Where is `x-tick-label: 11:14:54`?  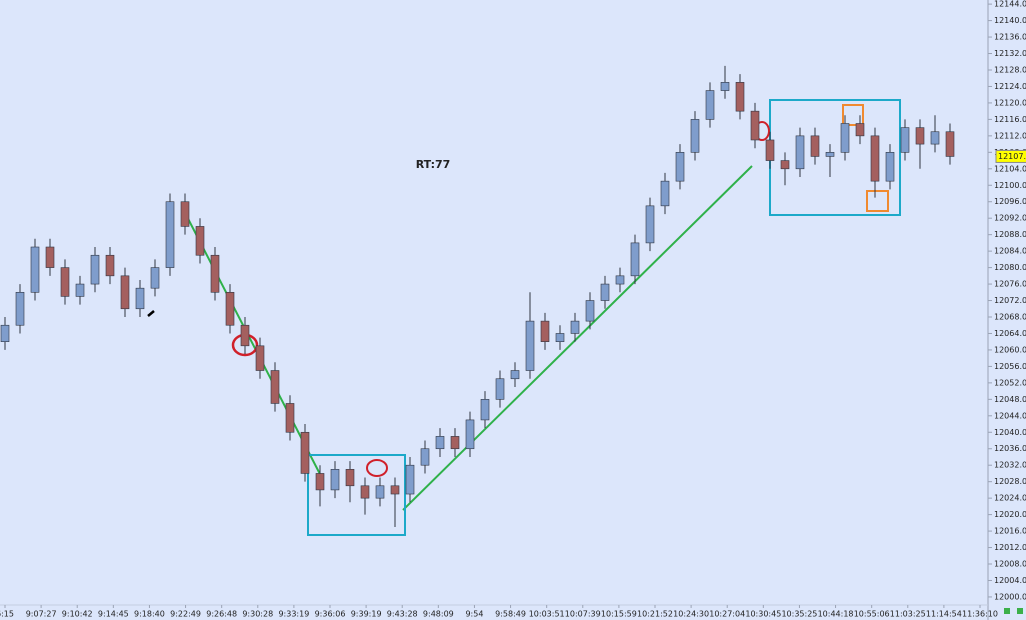
x-tick-label: 11:14:54 is located at coordinates (944, 614).